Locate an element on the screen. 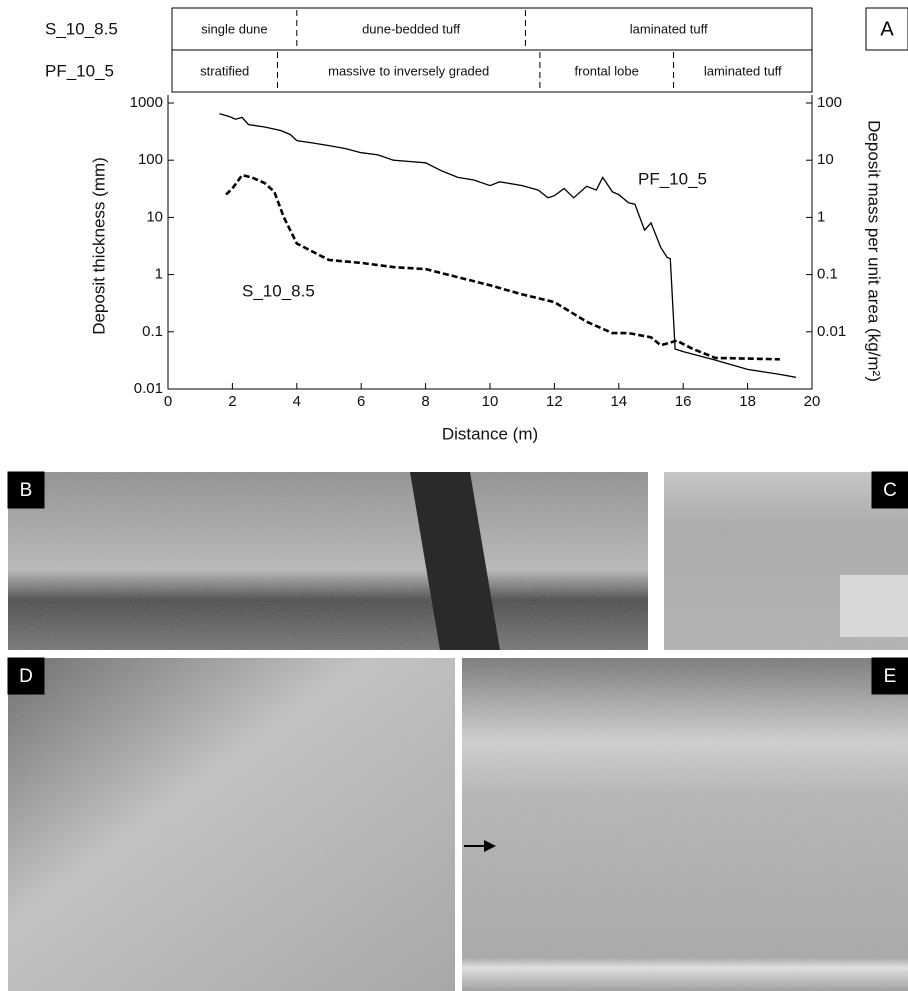 This screenshot has height=991, width=908. x-tick-label: 10 is located at coordinates (490, 401).